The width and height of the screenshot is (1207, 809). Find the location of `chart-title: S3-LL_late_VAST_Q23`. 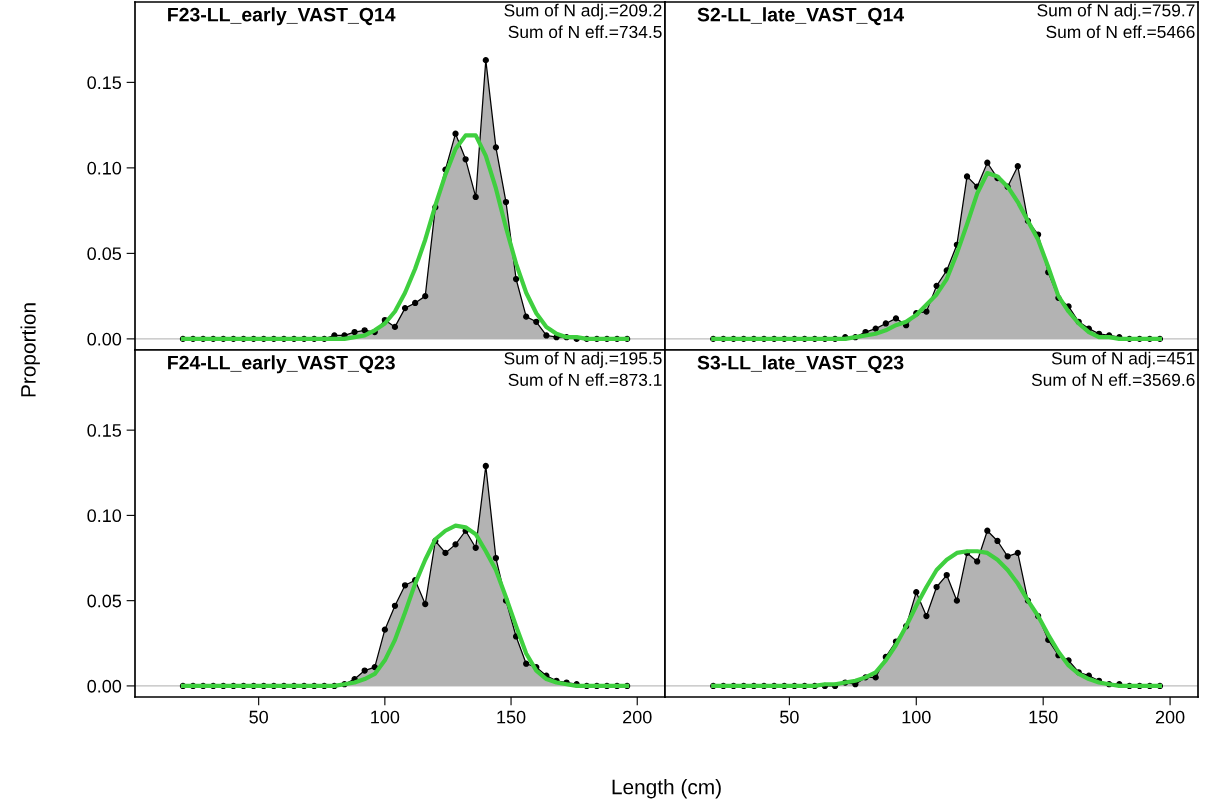

chart-title: S3-LL_late_VAST_Q23 is located at coordinates (800, 364).